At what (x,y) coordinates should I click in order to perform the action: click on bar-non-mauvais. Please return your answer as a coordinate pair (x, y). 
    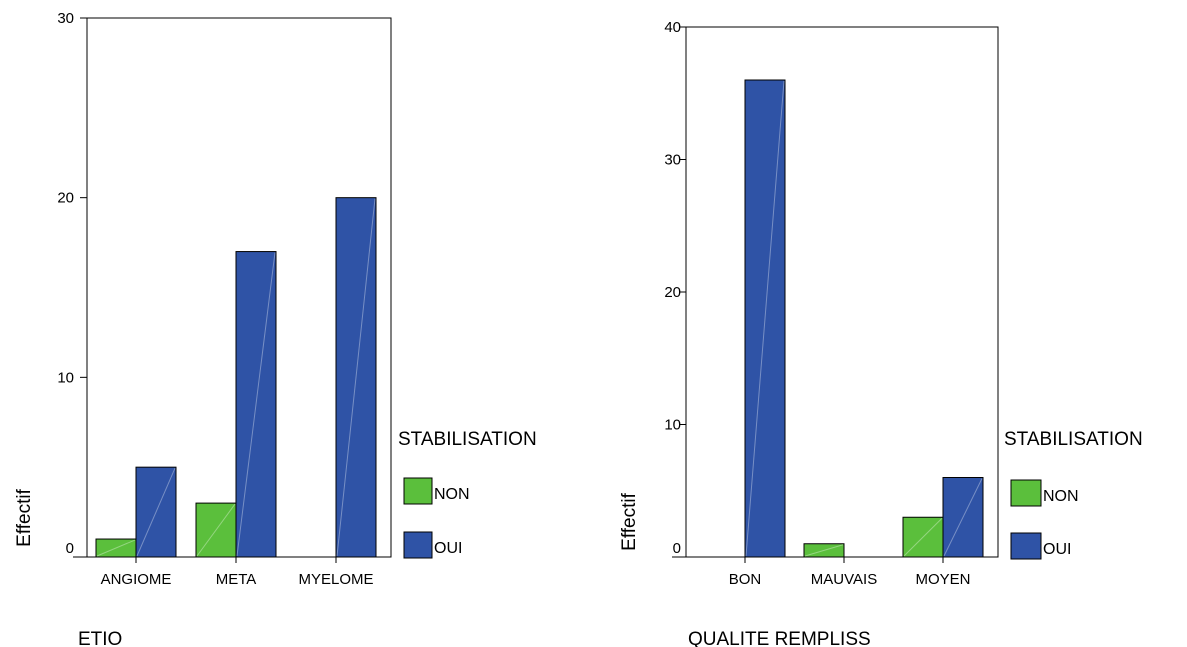
    Looking at the image, I should click on (824, 550).